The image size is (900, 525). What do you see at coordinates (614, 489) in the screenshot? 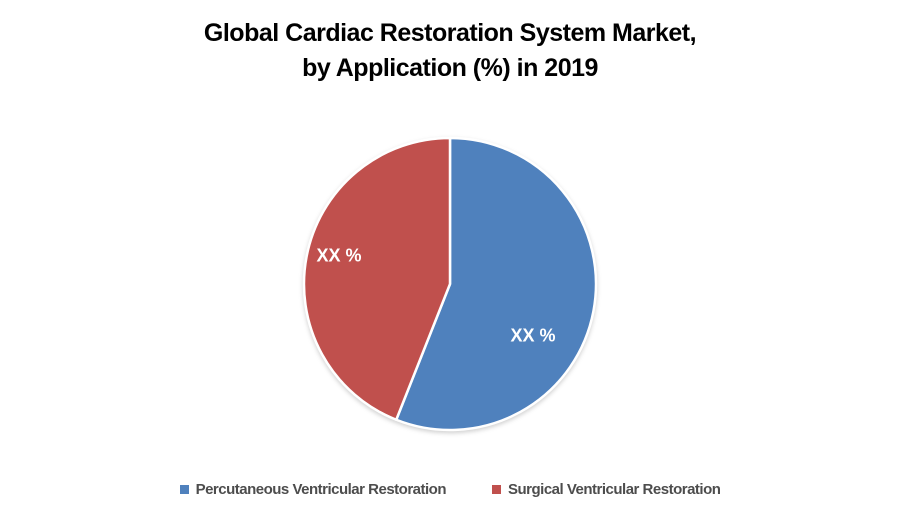
I see `legend-label-surgical: Surgical Ventricular Restoration` at bounding box center [614, 489].